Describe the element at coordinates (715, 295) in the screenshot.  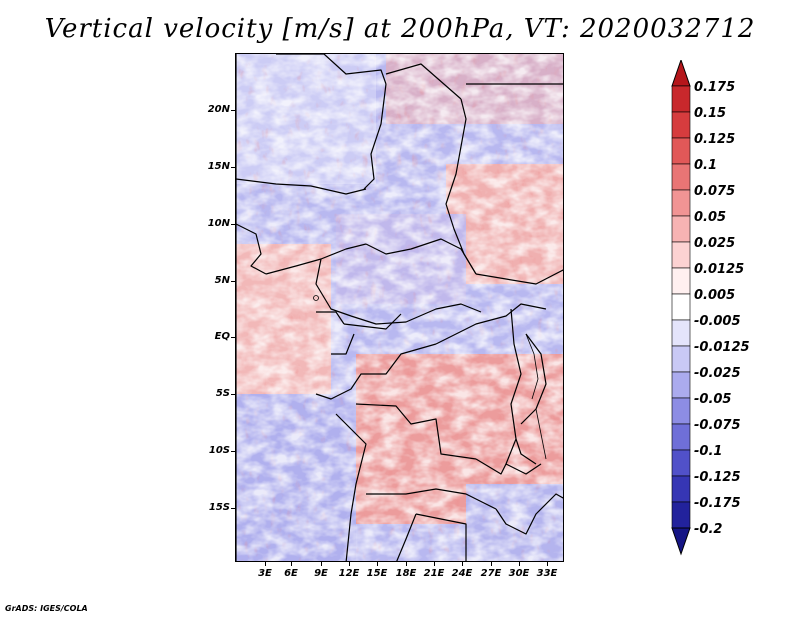
I see `colorbar-label: 0.005` at that location.